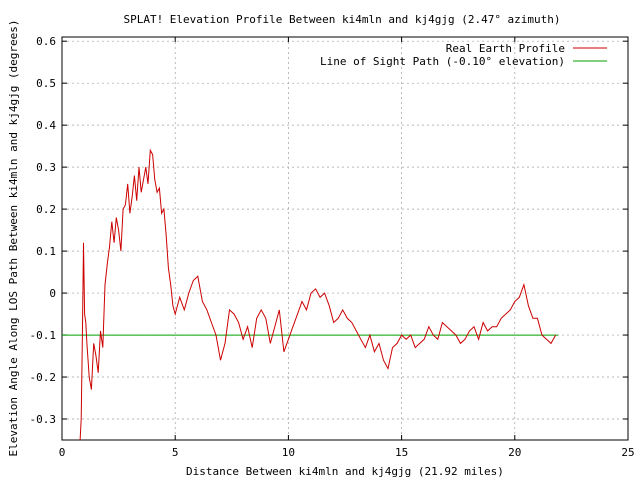 The image size is (640, 480). I want to click on y-tick-label: 0.6, so click(46, 41).